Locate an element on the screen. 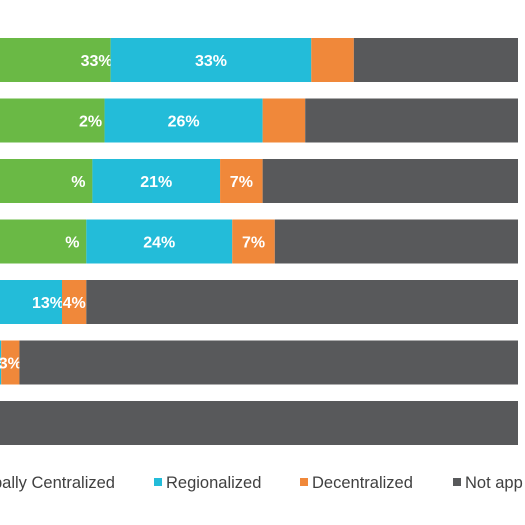 The height and width of the screenshot is (525, 525). bar-segment-row1-series2 is located at coordinates (211, 60).